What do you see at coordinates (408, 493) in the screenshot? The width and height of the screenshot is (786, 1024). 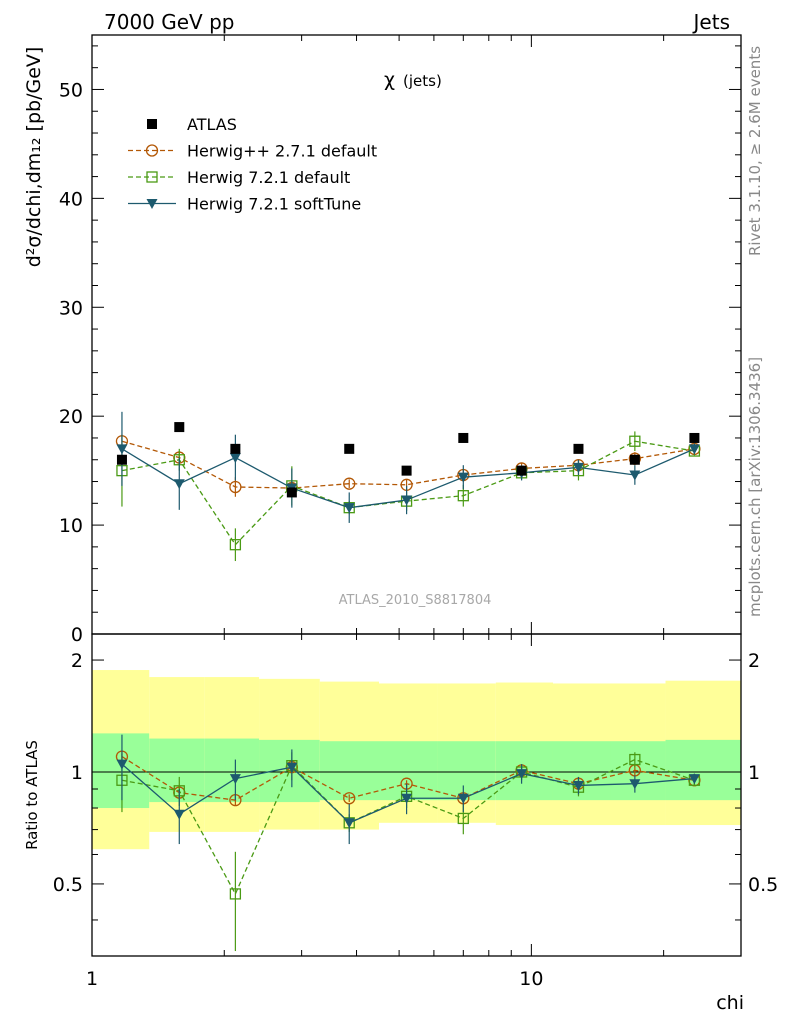 I see `series-line-herwig721` at bounding box center [408, 493].